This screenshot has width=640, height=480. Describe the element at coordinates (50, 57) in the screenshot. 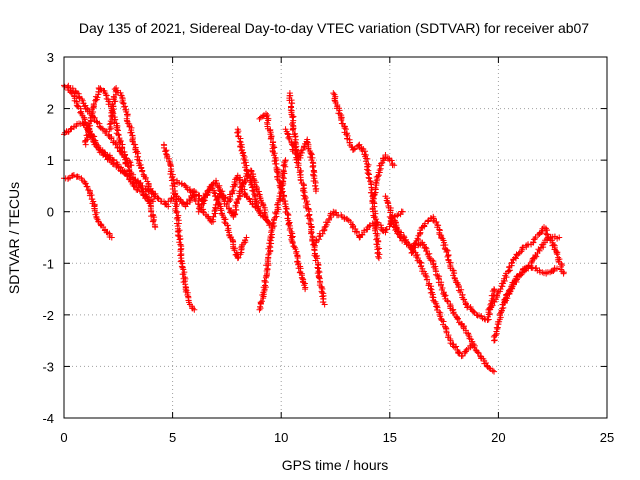

I see `y-tick-label: 3` at that location.